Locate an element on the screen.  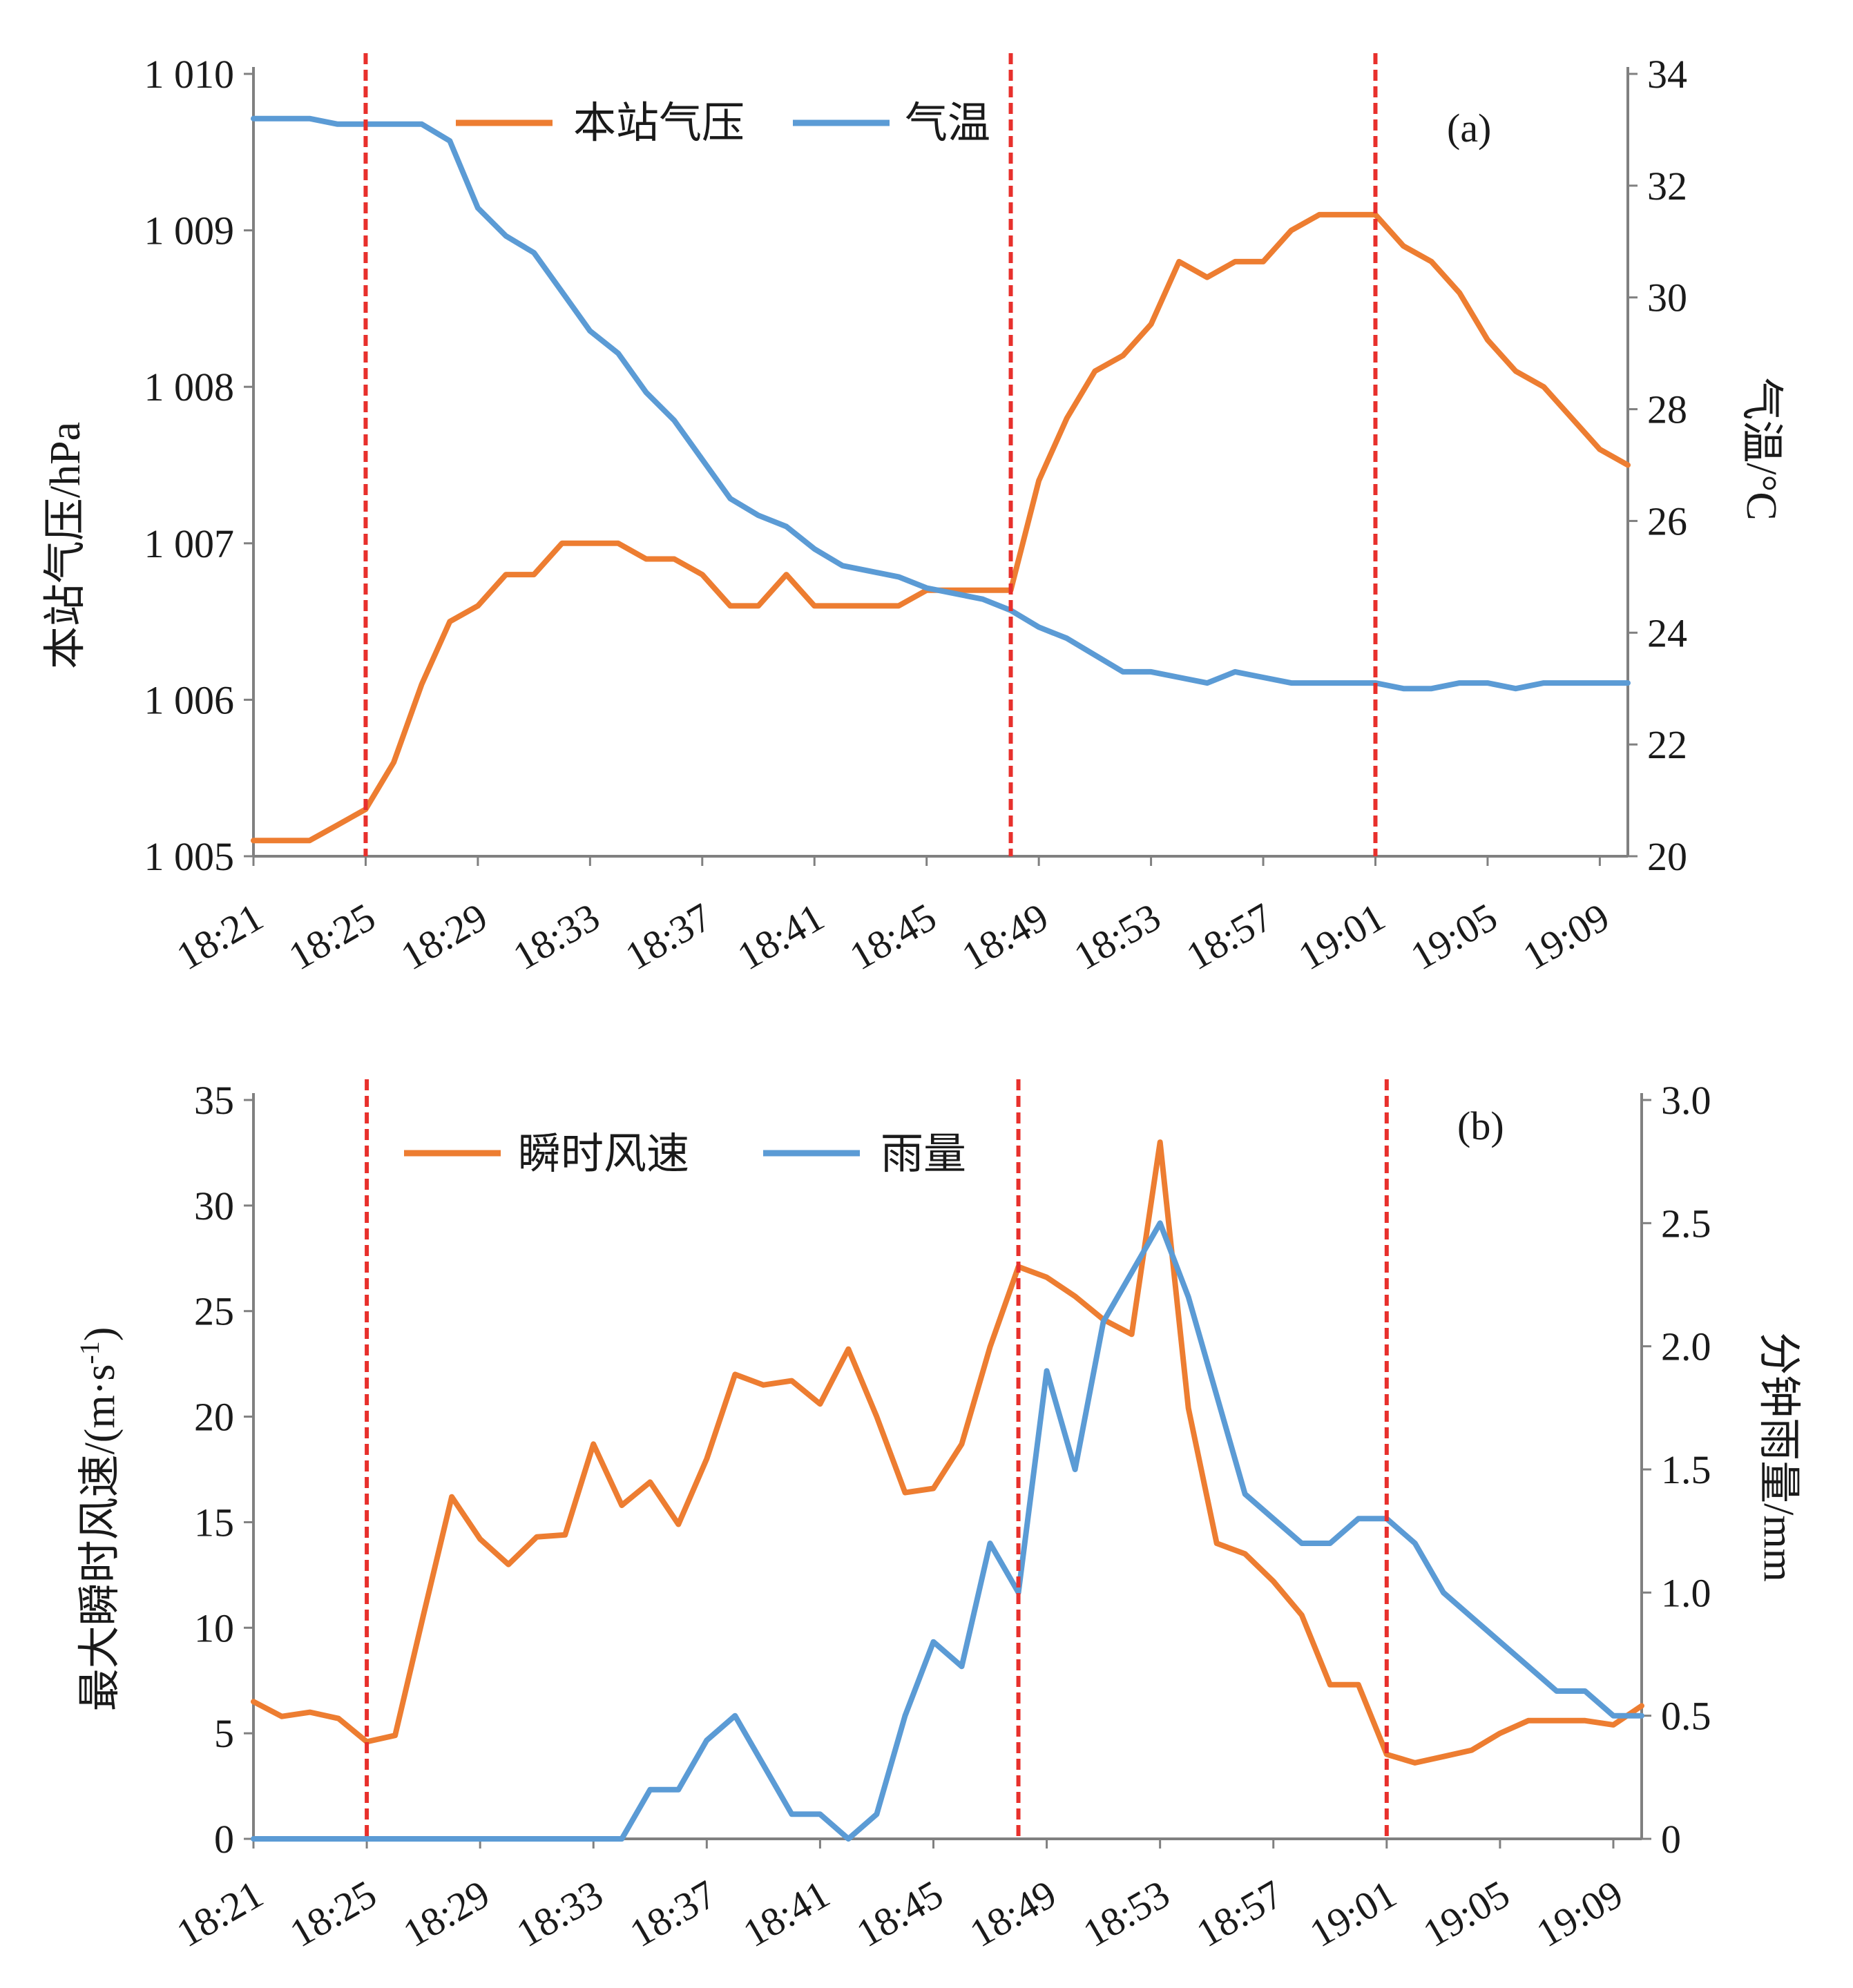
right-tick-label: 2.0 is located at coordinates (1686, 1347).